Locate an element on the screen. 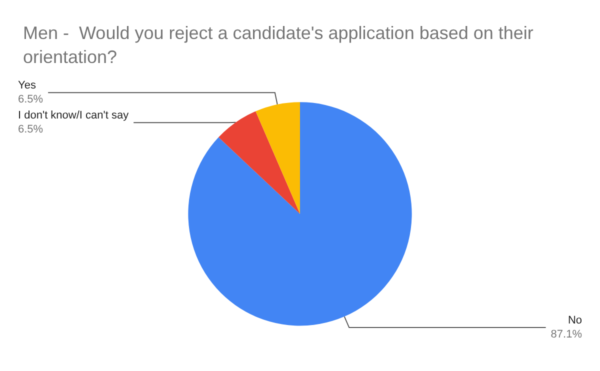 This screenshot has width=600, height=371. slice-label: I don't know/I can't say is located at coordinates (74, 116).